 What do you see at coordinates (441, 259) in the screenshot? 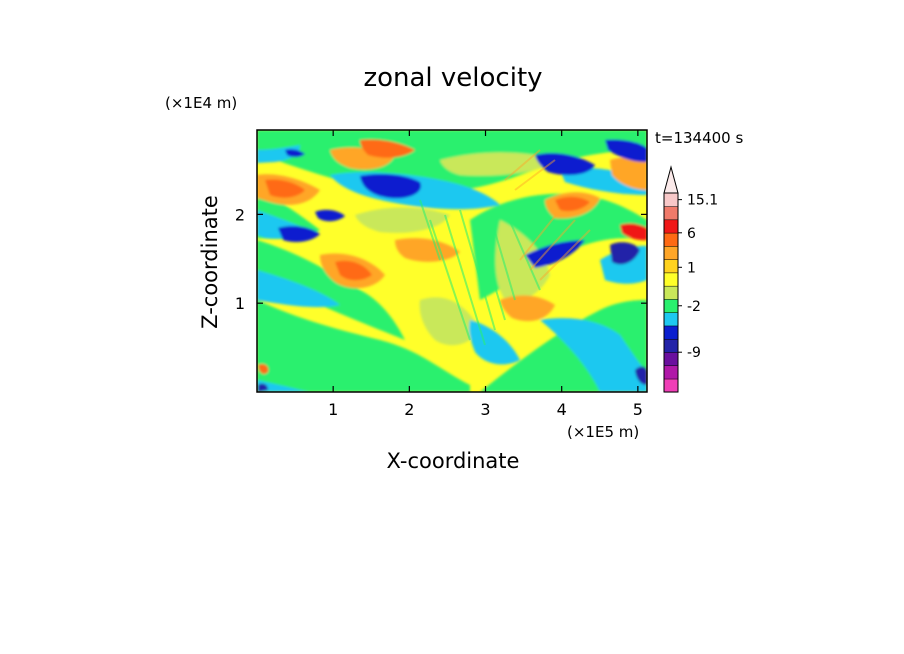
I see `y-axis-ticks: 12` at bounding box center [441, 259].